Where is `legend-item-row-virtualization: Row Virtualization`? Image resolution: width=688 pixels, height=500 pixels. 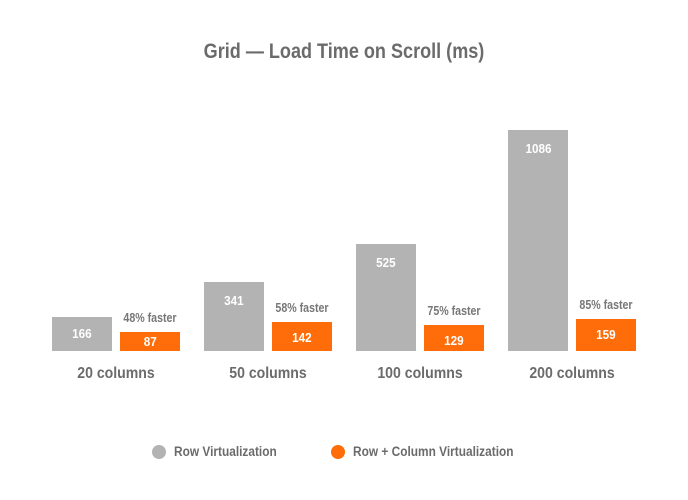 legend-item-row-virtualization: Row Virtualization is located at coordinates (221, 451).